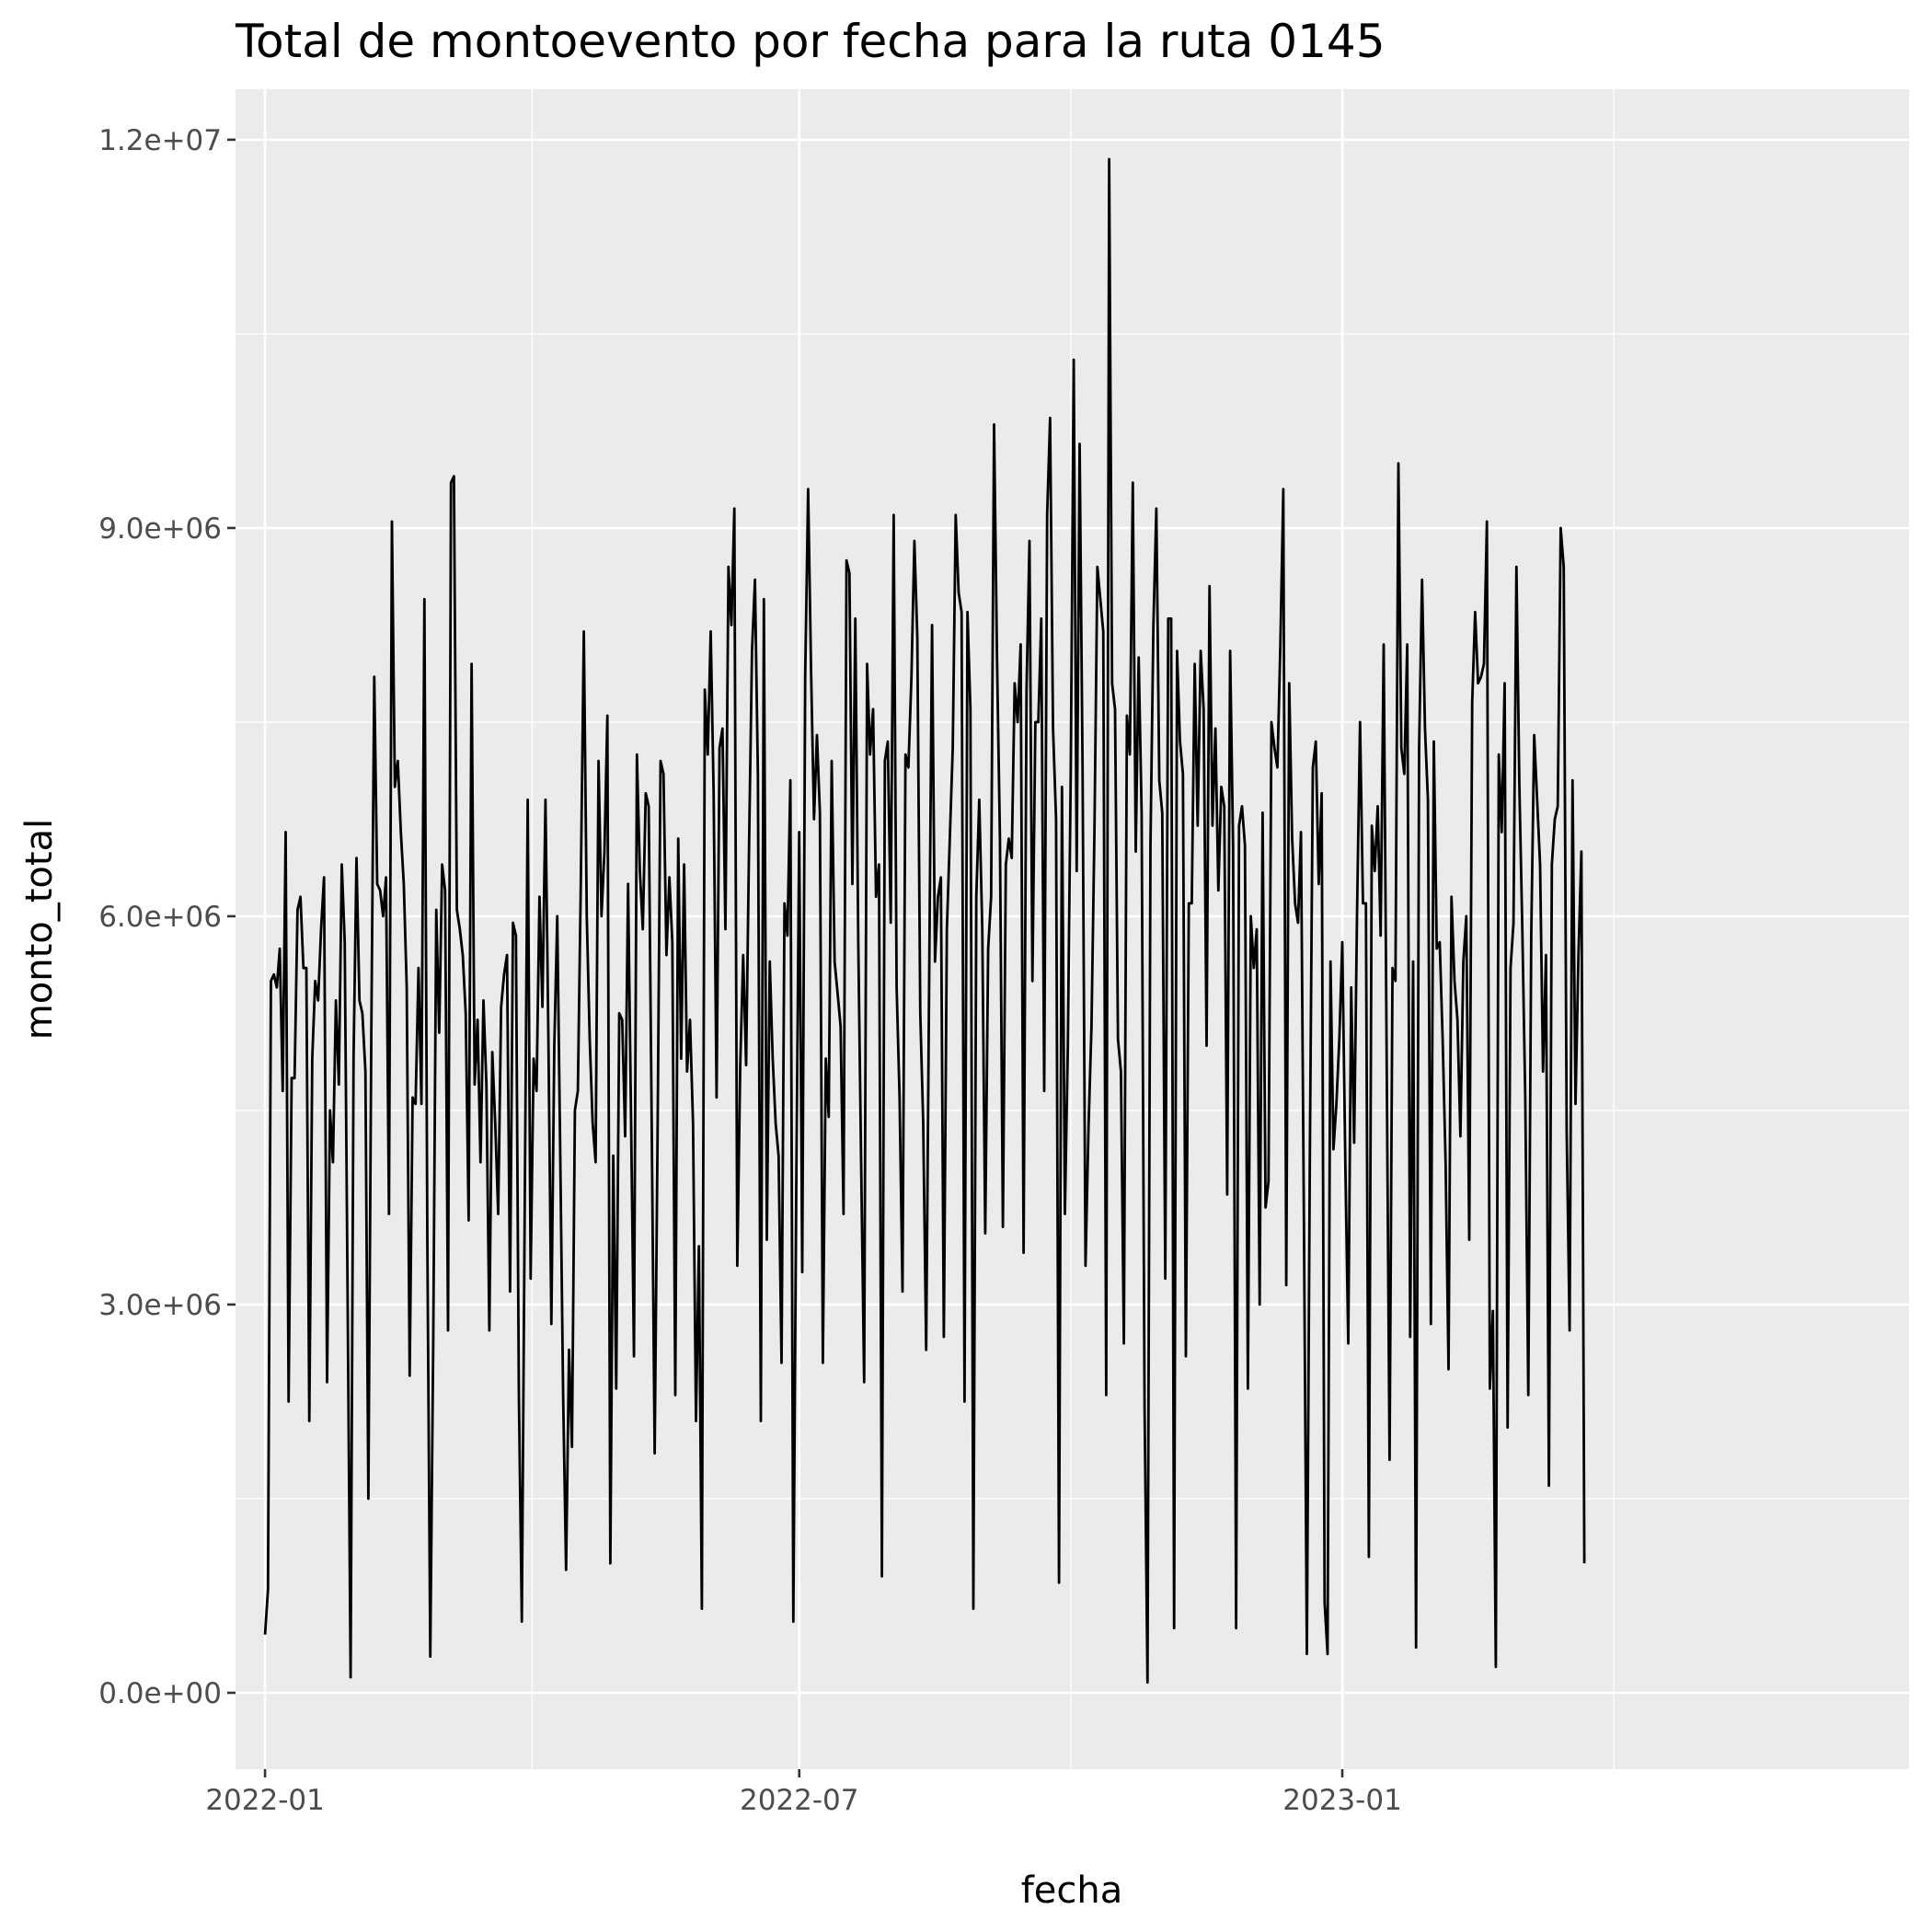 The height and width of the screenshot is (1932, 1932). What do you see at coordinates (160, 917) in the screenshot?
I see `y-tick-label: 6.0e+06` at bounding box center [160, 917].